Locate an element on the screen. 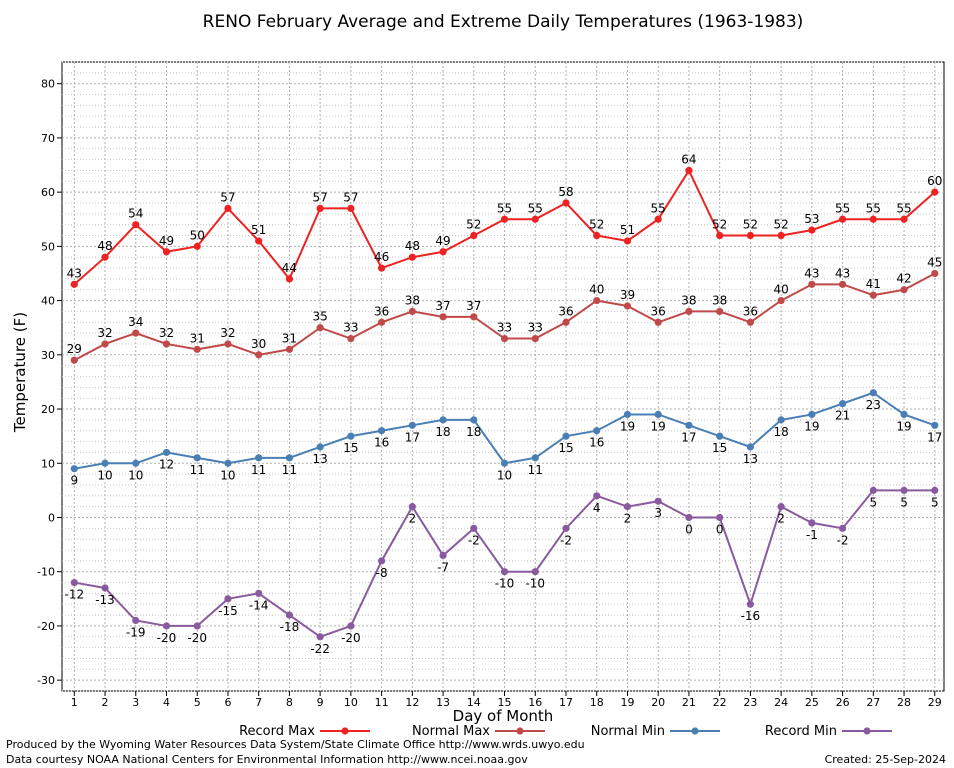 The height and width of the screenshot is (768, 954). data-label: 44 is located at coordinates (289, 268).